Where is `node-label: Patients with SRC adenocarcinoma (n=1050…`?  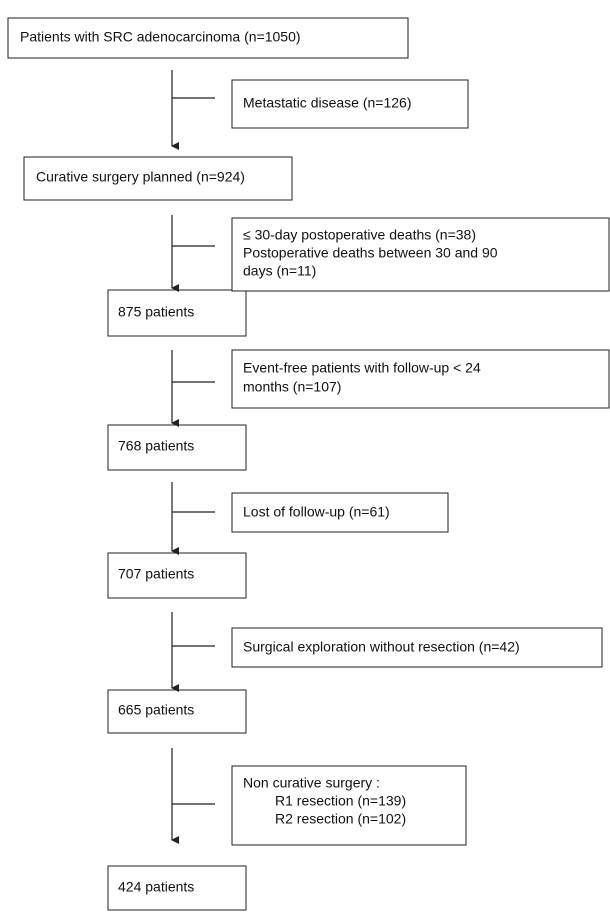
node-label: Patients with SRC adenocarcinoma (n=1050… is located at coordinates (160, 37).